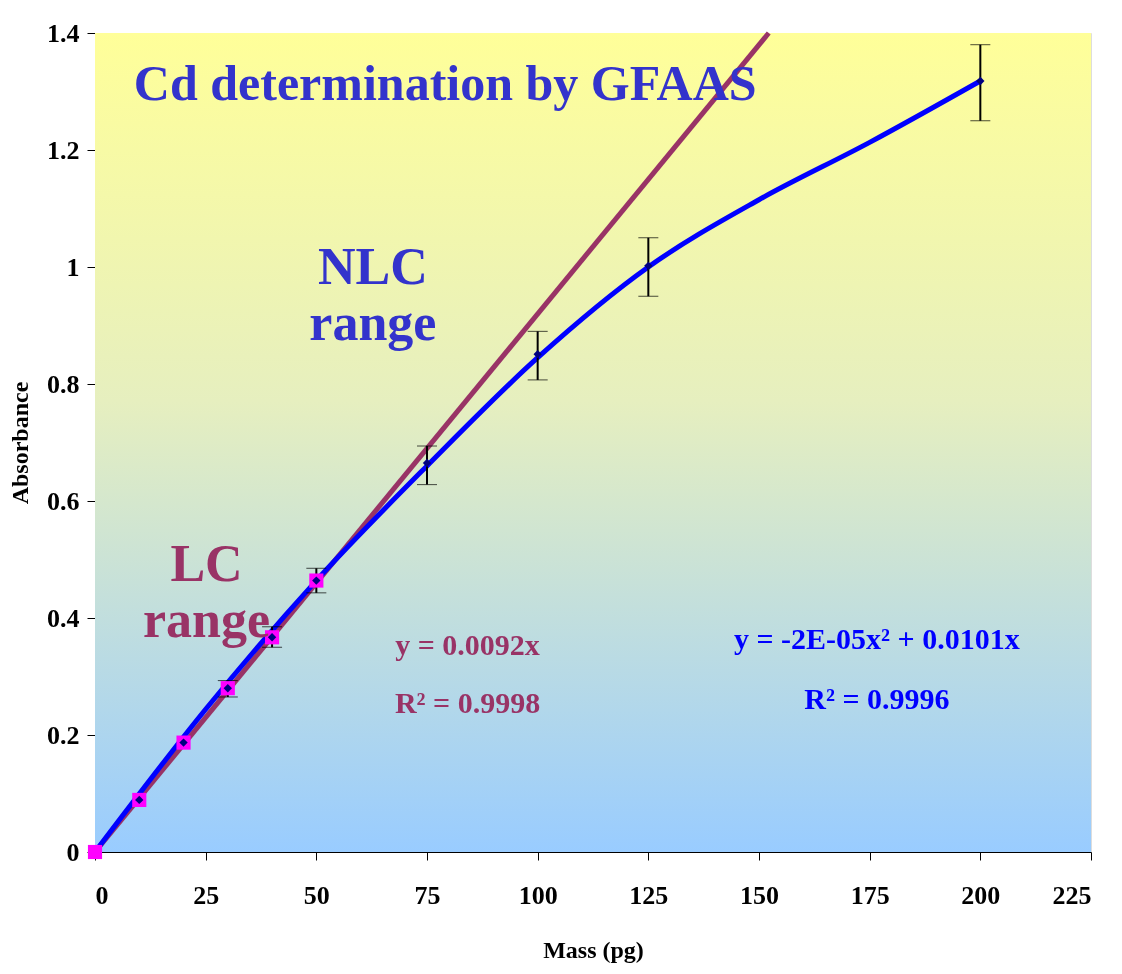 The width and height of the screenshot is (1122, 974). What do you see at coordinates (102, 895) in the screenshot?
I see `x-tick-label: 0` at bounding box center [102, 895].